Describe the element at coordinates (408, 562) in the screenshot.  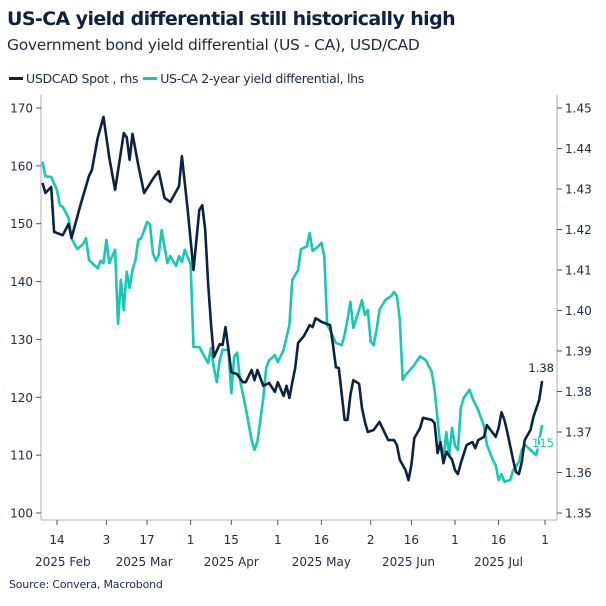
I see `x-month-label: 2025 Jun` at that location.